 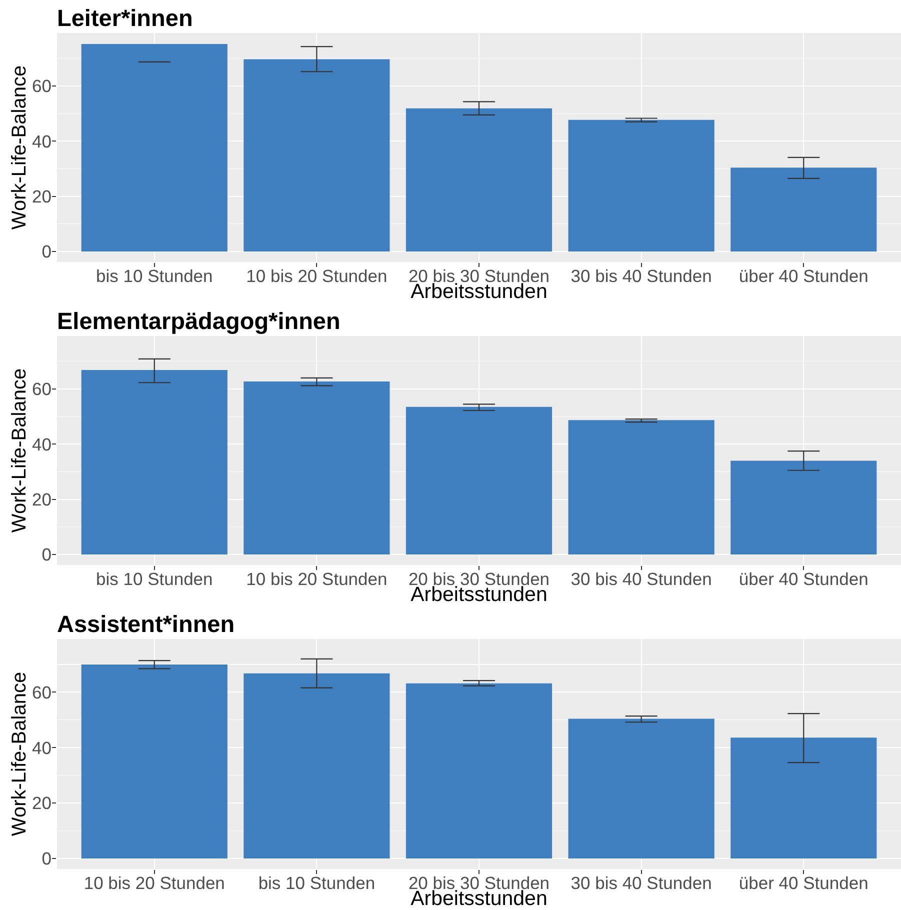 I want to click on chart-title: Leiter*innen, so click(x=125, y=18).